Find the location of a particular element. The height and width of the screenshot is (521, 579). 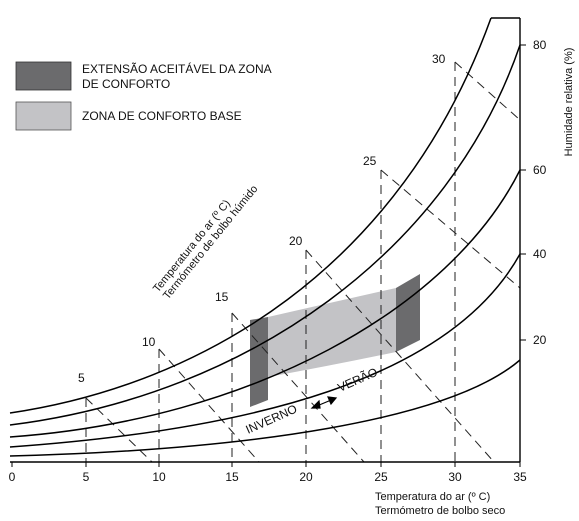

wet-bulb-tick-10: 10 is located at coordinates (149, 342).